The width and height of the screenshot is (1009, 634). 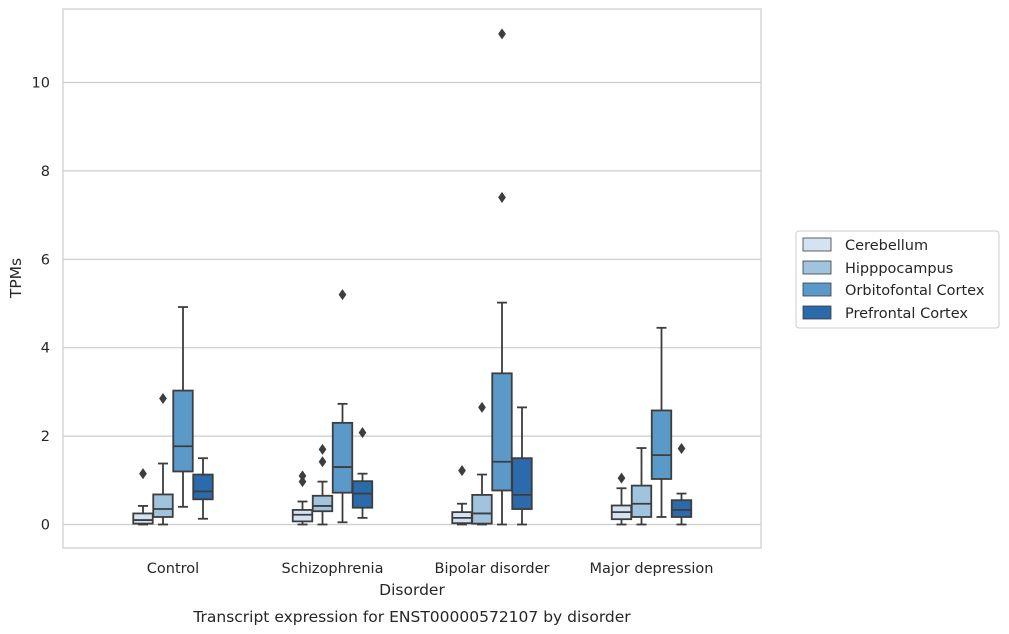 I want to click on box-prefrontal-cortex-schizophrenia, so click(x=362, y=473).